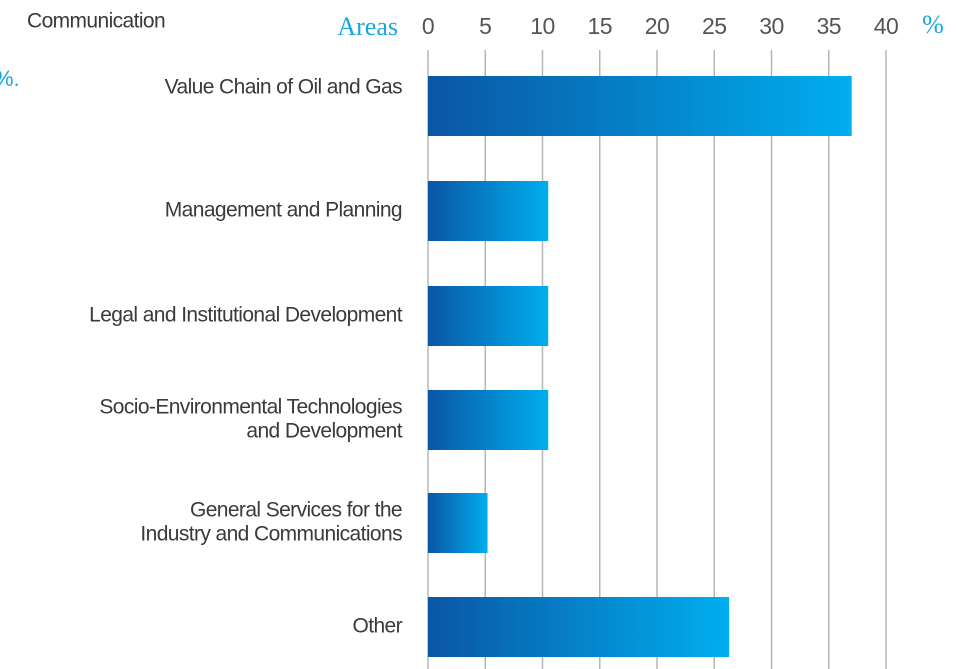 This screenshot has width=956, height=669. Describe the element at coordinates (283, 87) in the screenshot. I see `y-tick-label: Value Chain of Oil and Gas` at that location.